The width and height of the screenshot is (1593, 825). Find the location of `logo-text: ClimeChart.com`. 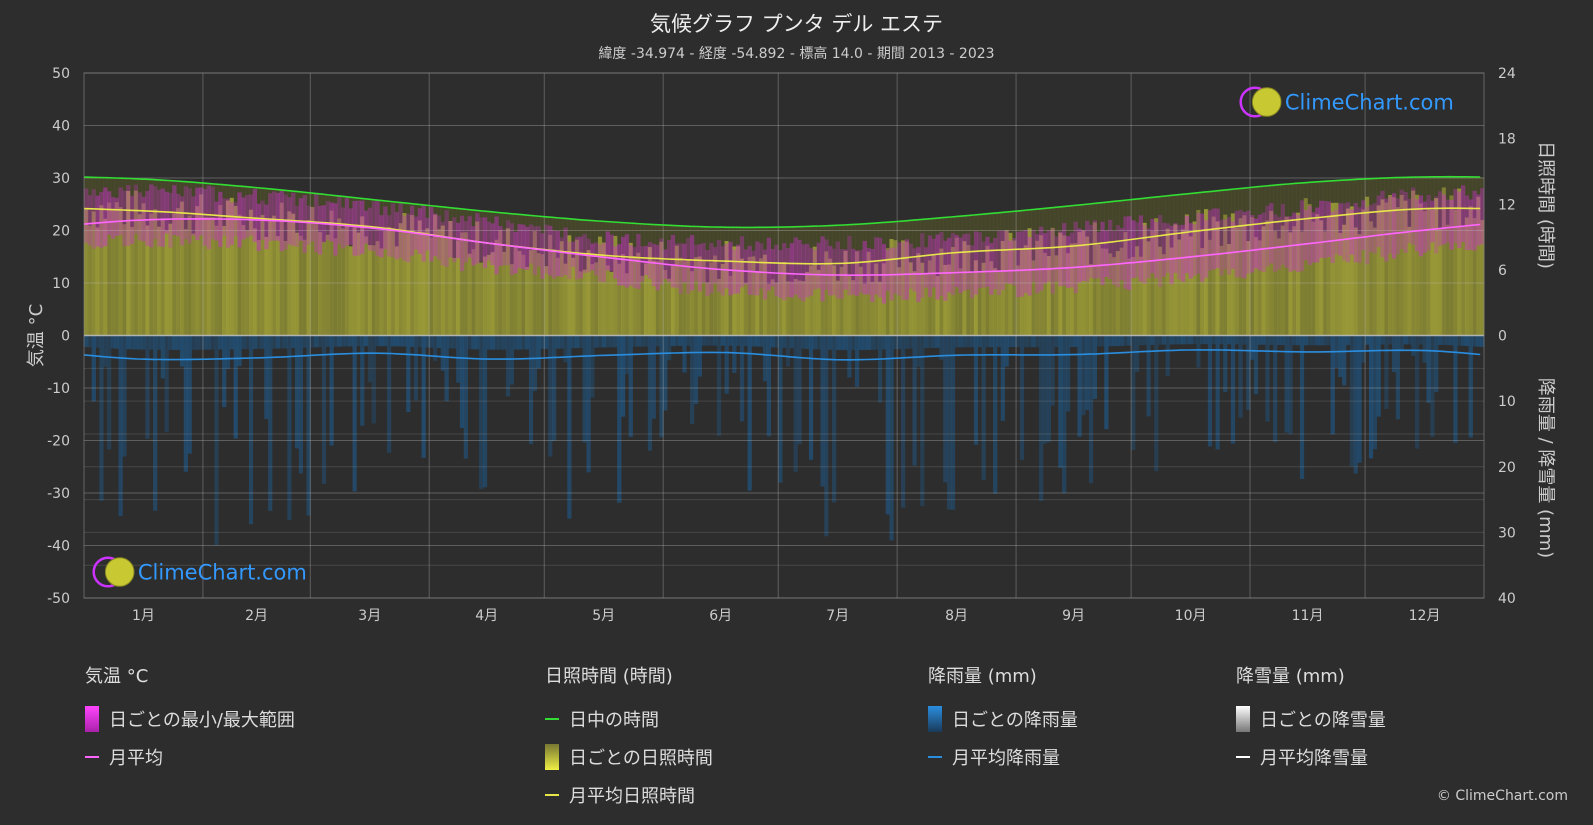

logo-text: ClimeChart.com is located at coordinates (222, 573).